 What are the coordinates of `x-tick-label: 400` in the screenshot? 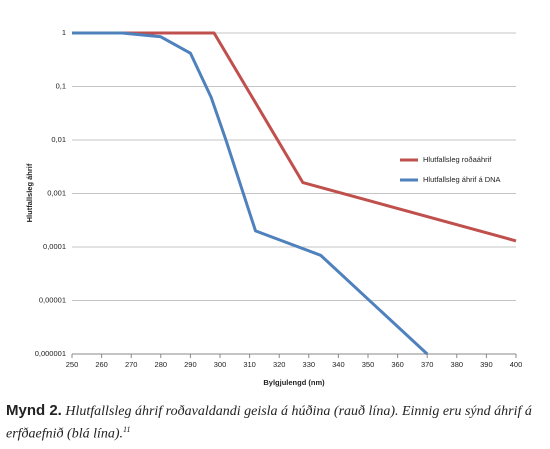 It's located at (516, 364).